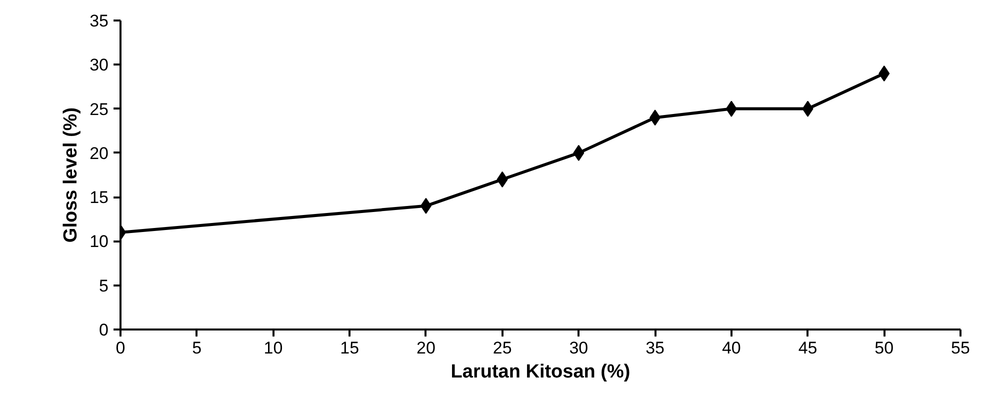 The height and width of the screenshot is (419, 1000). I want to click on y-tick-label: 10, so click(99, 242).